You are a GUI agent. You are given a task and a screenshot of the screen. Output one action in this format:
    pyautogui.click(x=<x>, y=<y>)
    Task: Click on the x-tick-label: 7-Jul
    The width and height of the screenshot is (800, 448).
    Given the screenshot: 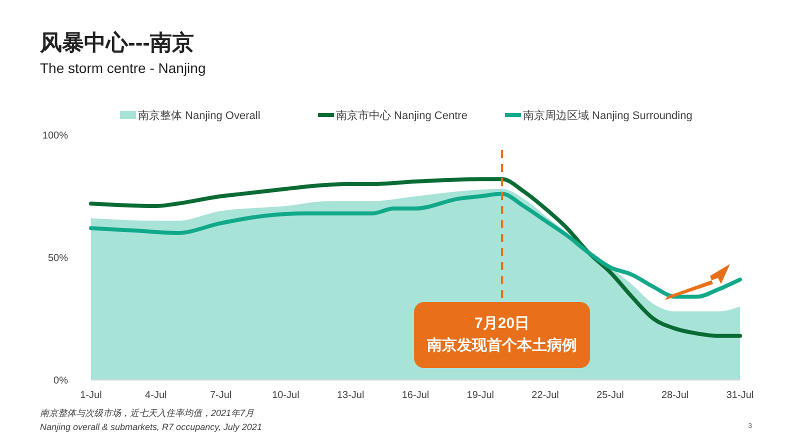 What is the action you would take?
    pyautogui.click(x=221, y=395)
    